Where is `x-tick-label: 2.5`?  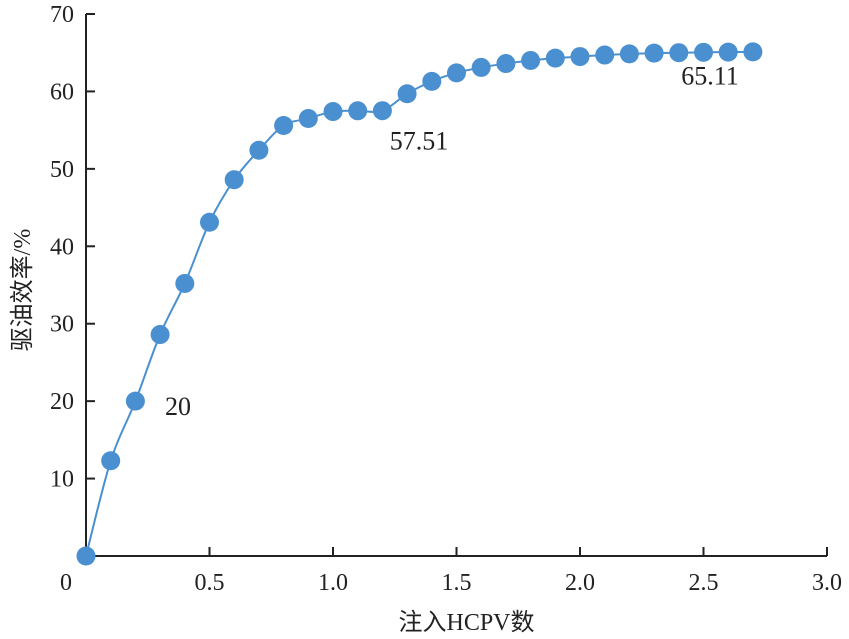
x-tick-label: 2.5 is located at coordinates (704, 583).